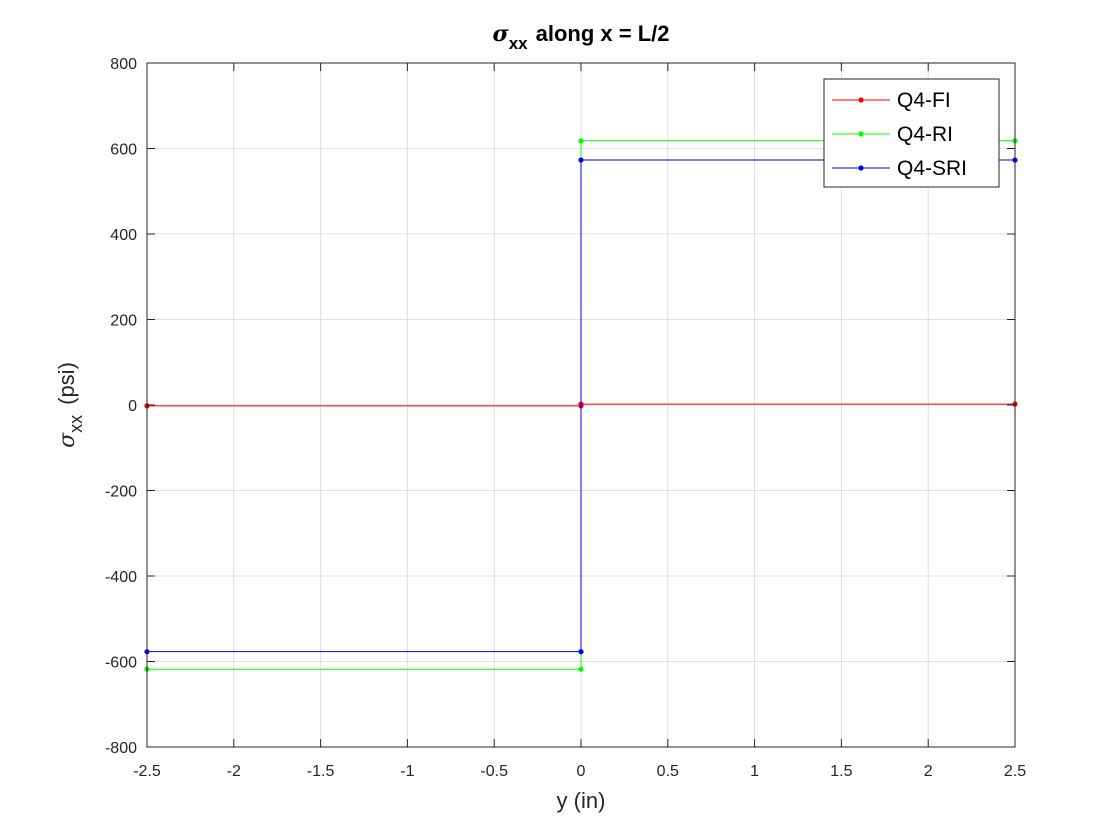 The height and width of the screenshot is (840, 1120). What do you see at coordinates (754, 771) in the screenshot?
I see `x-tick-label: 1` at bounding box center [754, 771].